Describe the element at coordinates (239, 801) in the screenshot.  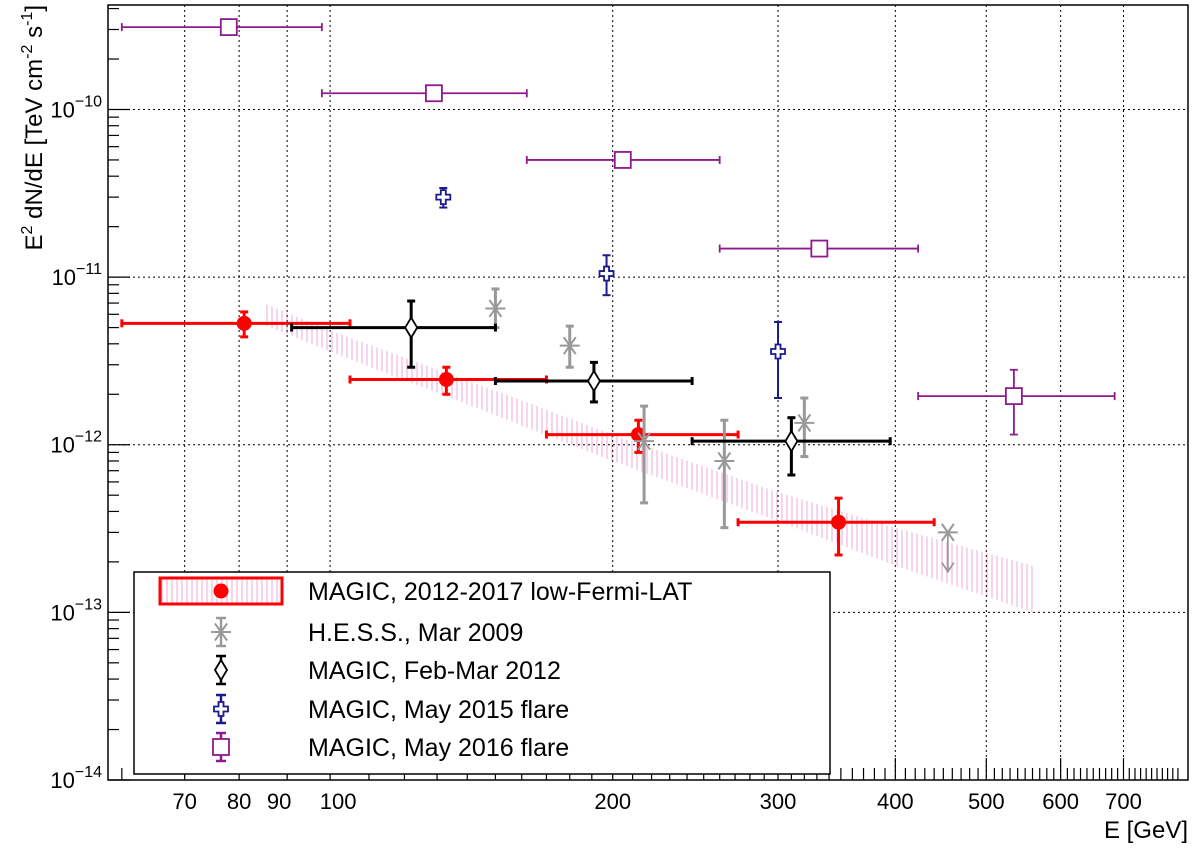
I see `x-tick-label: 80` at that location.